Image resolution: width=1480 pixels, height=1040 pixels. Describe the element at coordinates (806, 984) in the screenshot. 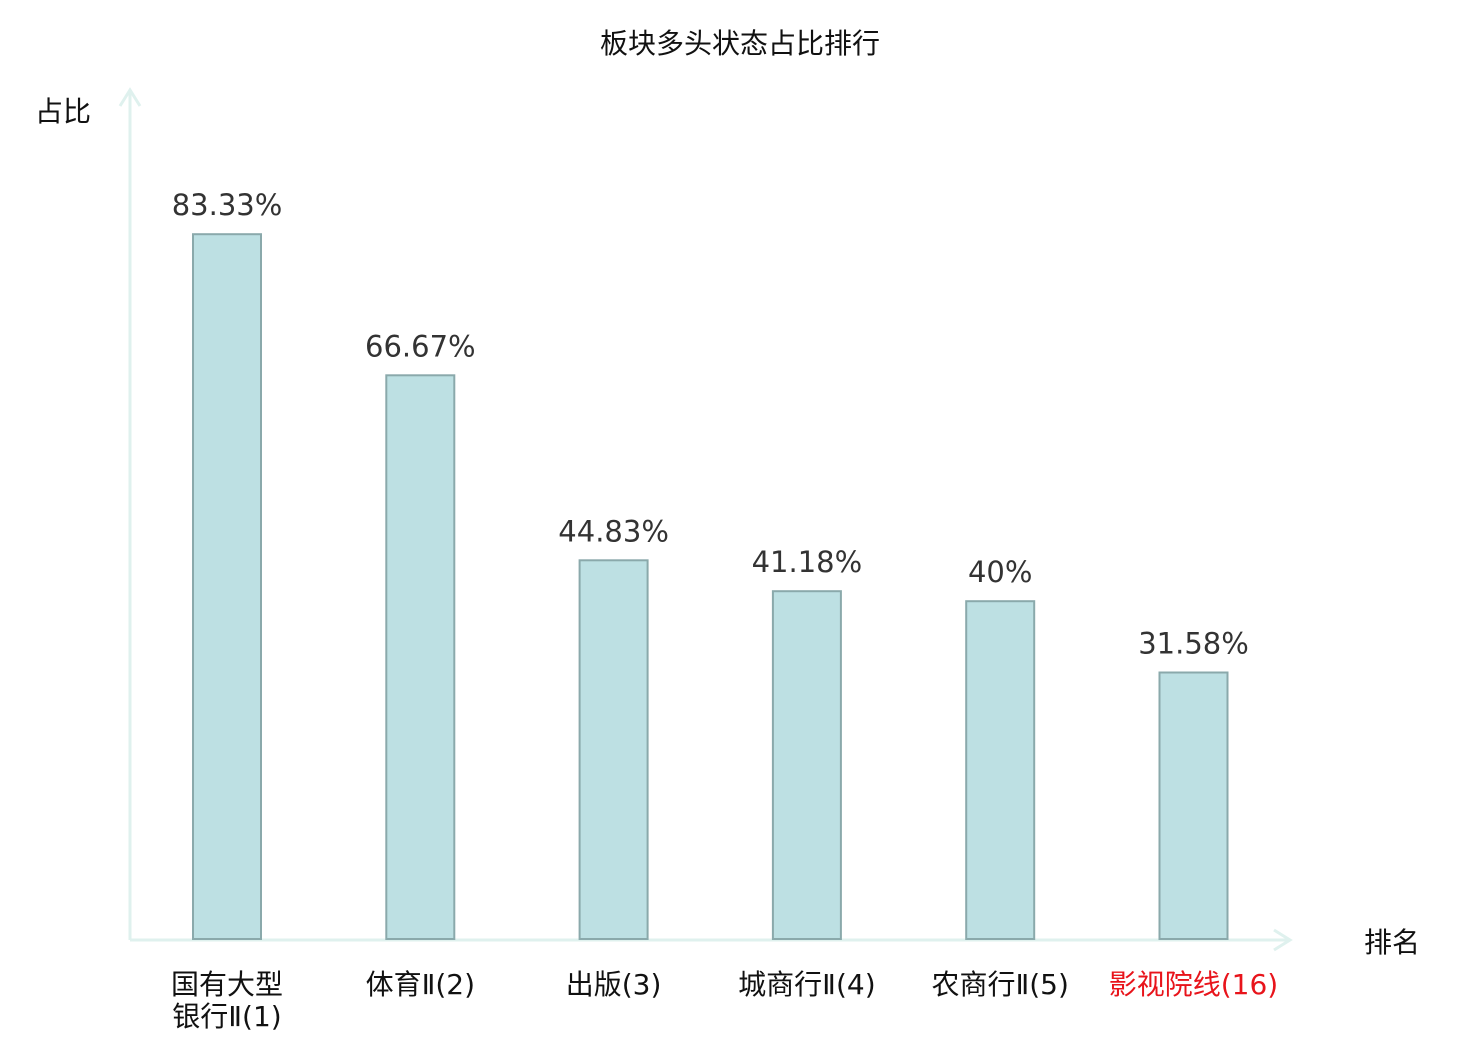

I see `category-label-4: 城商行Ⅱ(4)` at that location.